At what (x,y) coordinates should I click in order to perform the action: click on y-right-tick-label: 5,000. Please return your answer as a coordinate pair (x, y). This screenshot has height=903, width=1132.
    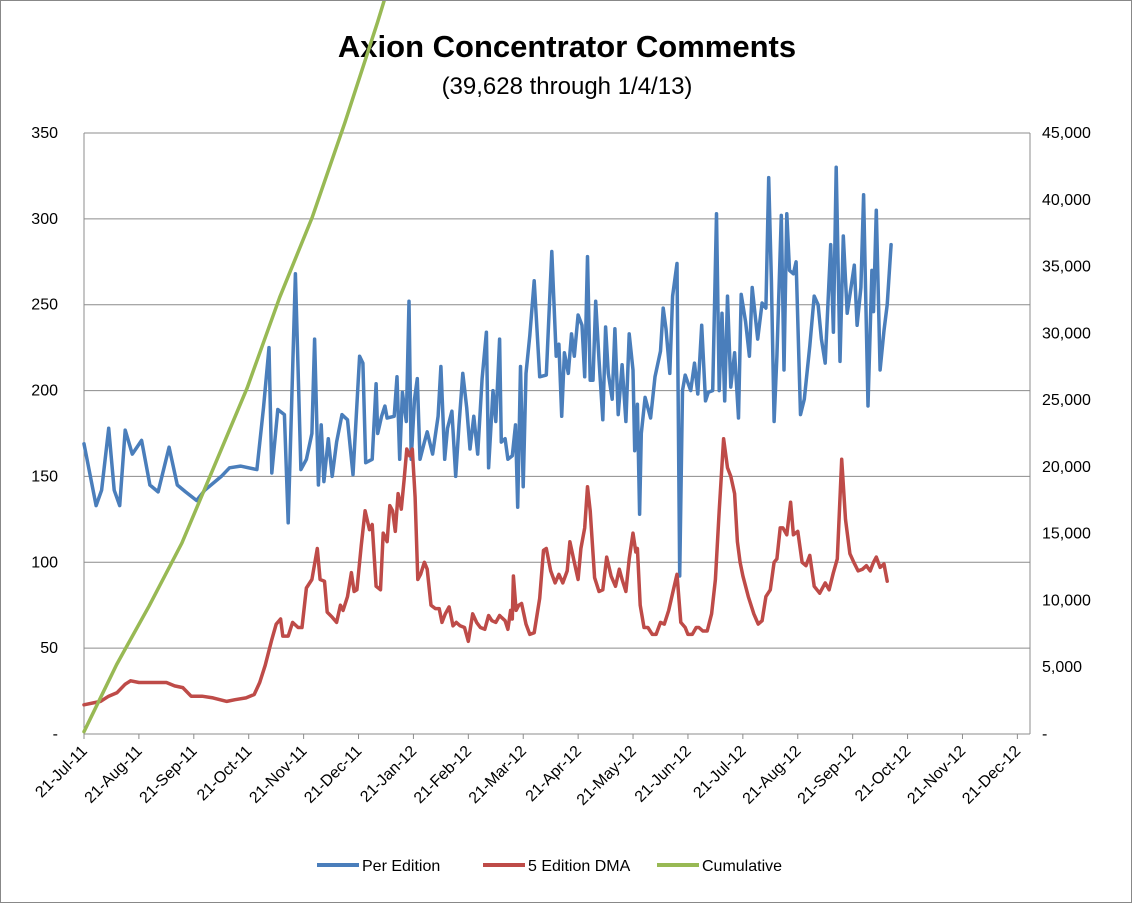
    Looking at the image, I should click on (1062, 667).